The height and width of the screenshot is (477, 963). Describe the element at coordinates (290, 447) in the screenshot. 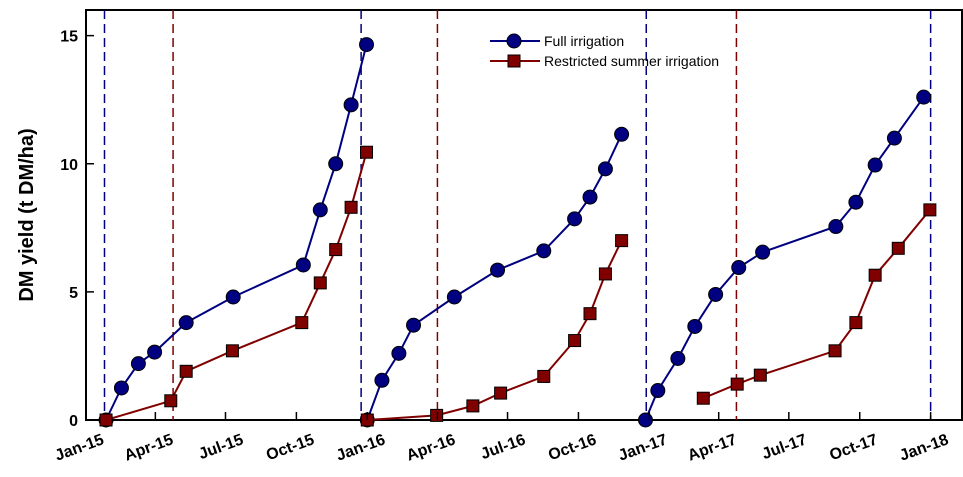

I see `x-tick-label: Oct-15` at that location.